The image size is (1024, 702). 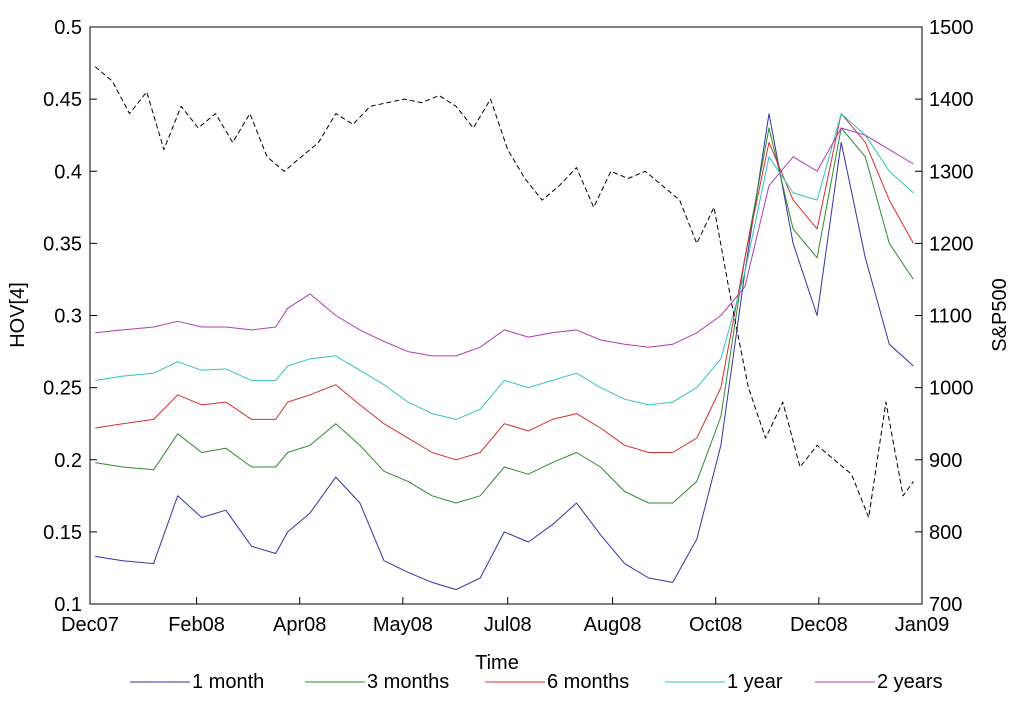 What do you see at coordinates (68, 605) in the screenshot?
I see `left-y-tick-label: 0.1` at bounding box center [68, 605].